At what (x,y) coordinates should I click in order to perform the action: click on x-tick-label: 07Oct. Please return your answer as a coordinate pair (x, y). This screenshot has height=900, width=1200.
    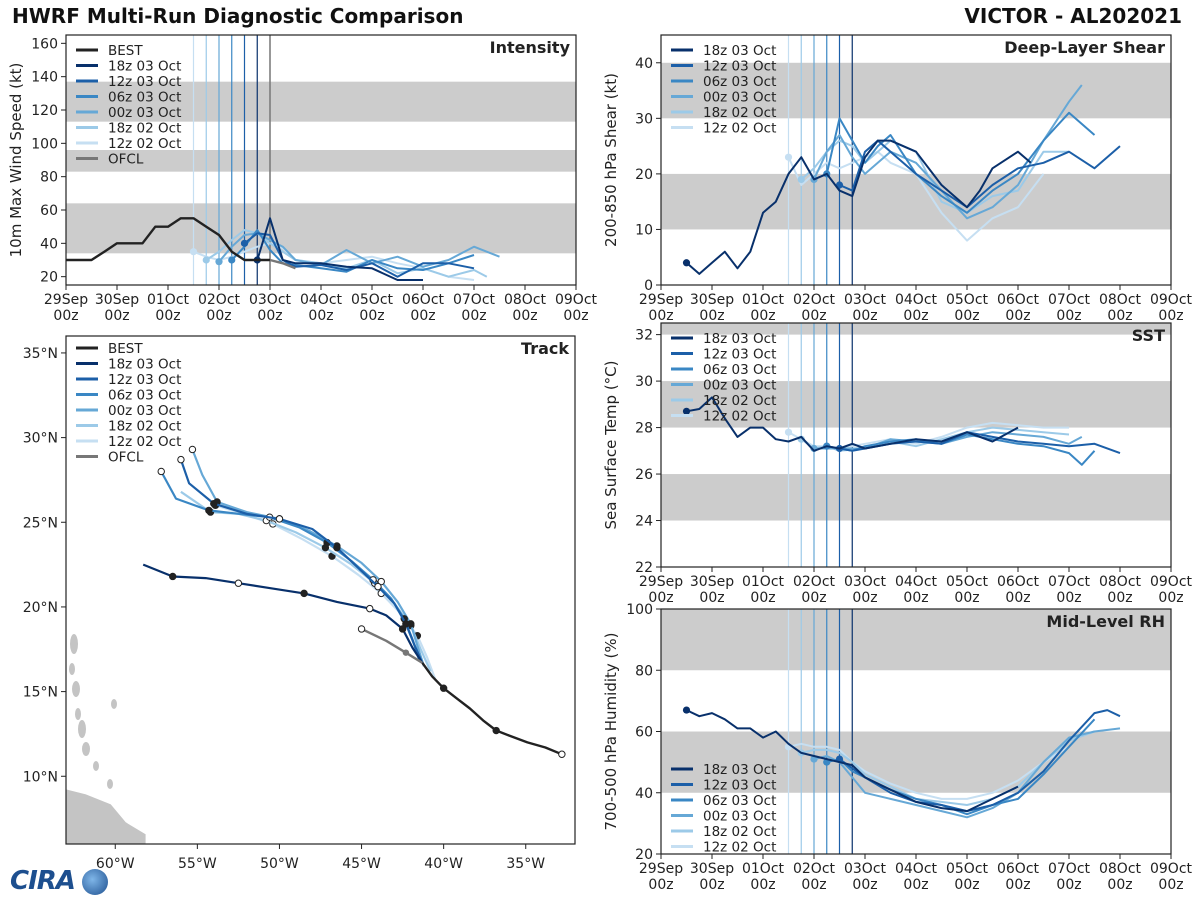
    Looking at the image, I should click on (1069, 582).